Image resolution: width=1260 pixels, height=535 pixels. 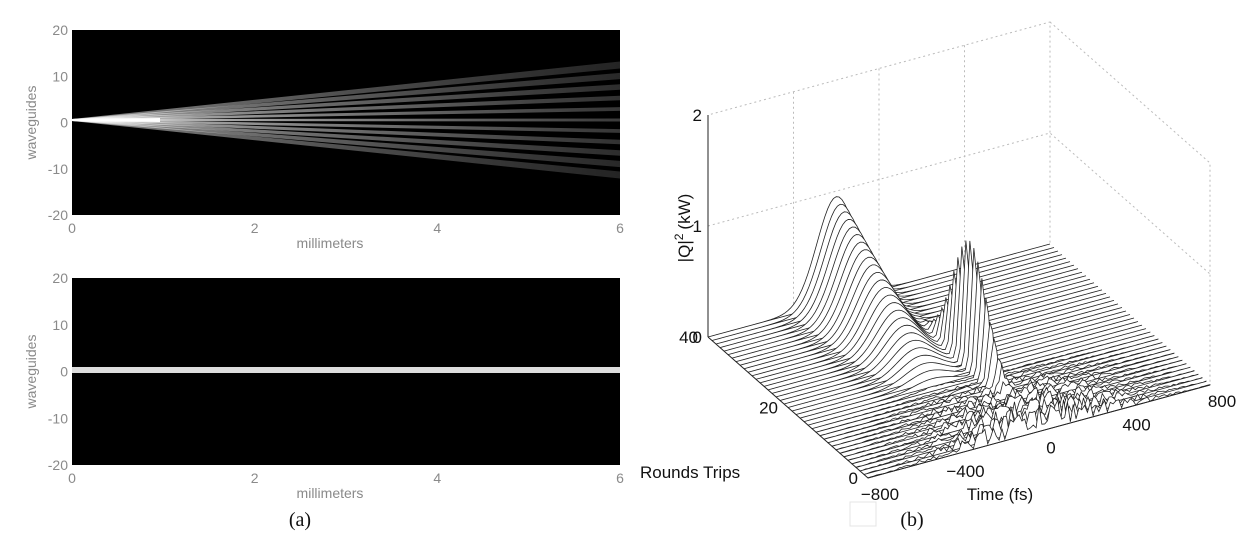 What do you see at coordinates (697, 337) in the screenshot?
I see `z-tick-label: 0` at bounding box center [697, 337].